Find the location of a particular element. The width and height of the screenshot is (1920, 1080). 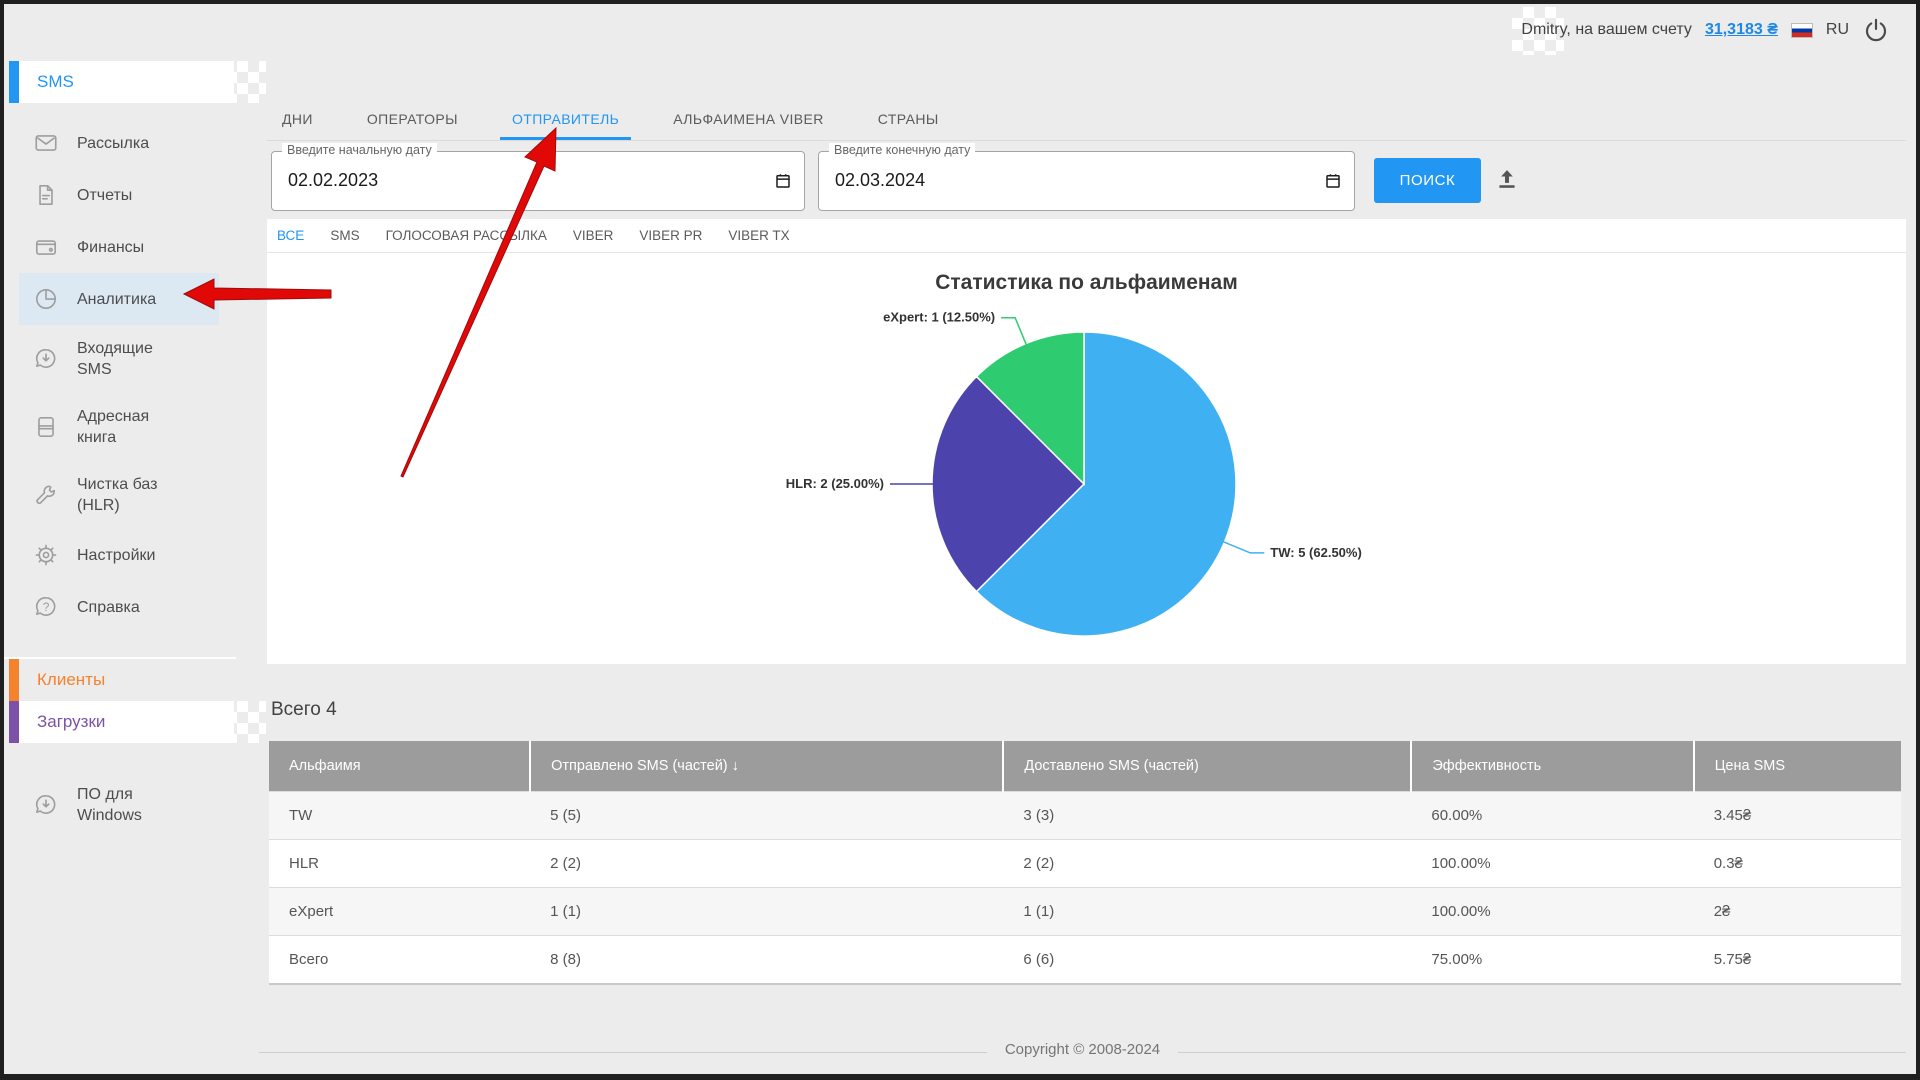

search-button: ПОИСК is located at coordinates (1427, 180).